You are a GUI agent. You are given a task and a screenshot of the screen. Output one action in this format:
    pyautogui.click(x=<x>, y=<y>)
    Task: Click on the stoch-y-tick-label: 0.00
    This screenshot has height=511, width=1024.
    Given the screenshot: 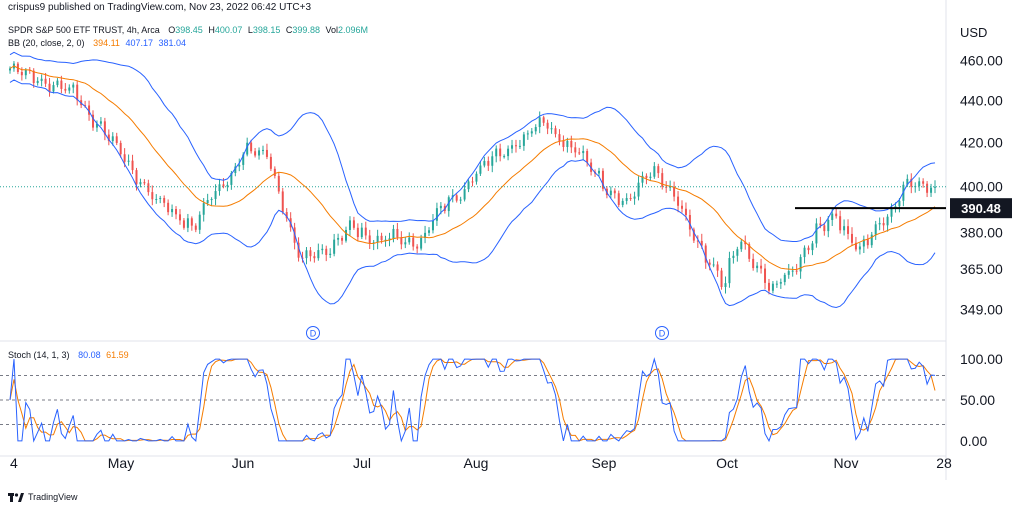 What is the action you would take?
    pyautogui.click(x=973, y=441)
    